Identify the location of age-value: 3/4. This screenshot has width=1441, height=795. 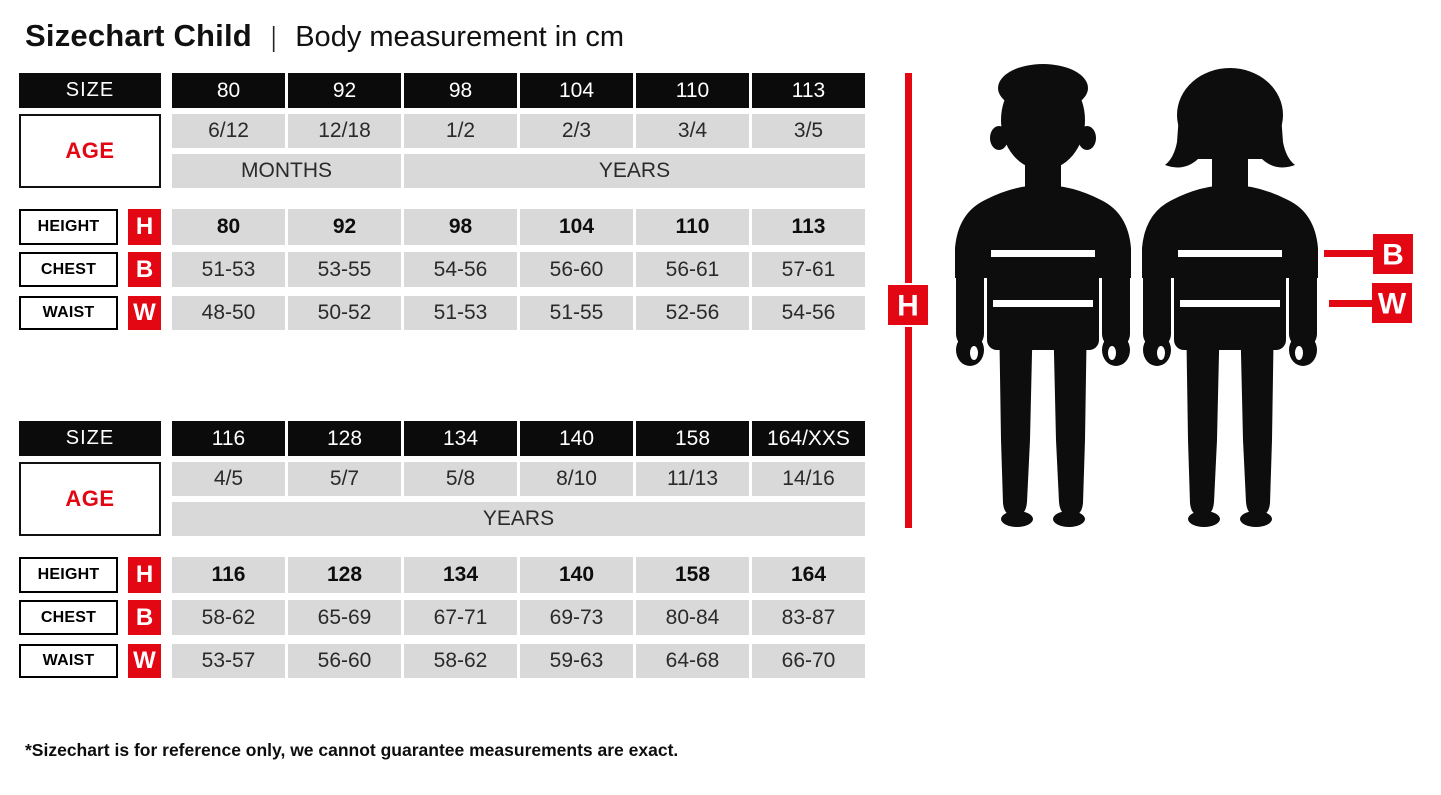
(692, 131).